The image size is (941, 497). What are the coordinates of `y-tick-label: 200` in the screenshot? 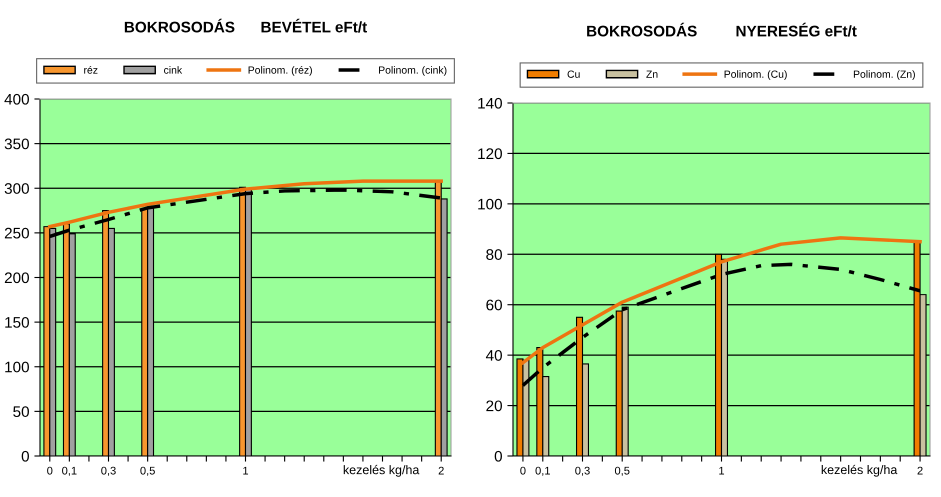 It's located at (16, 278).